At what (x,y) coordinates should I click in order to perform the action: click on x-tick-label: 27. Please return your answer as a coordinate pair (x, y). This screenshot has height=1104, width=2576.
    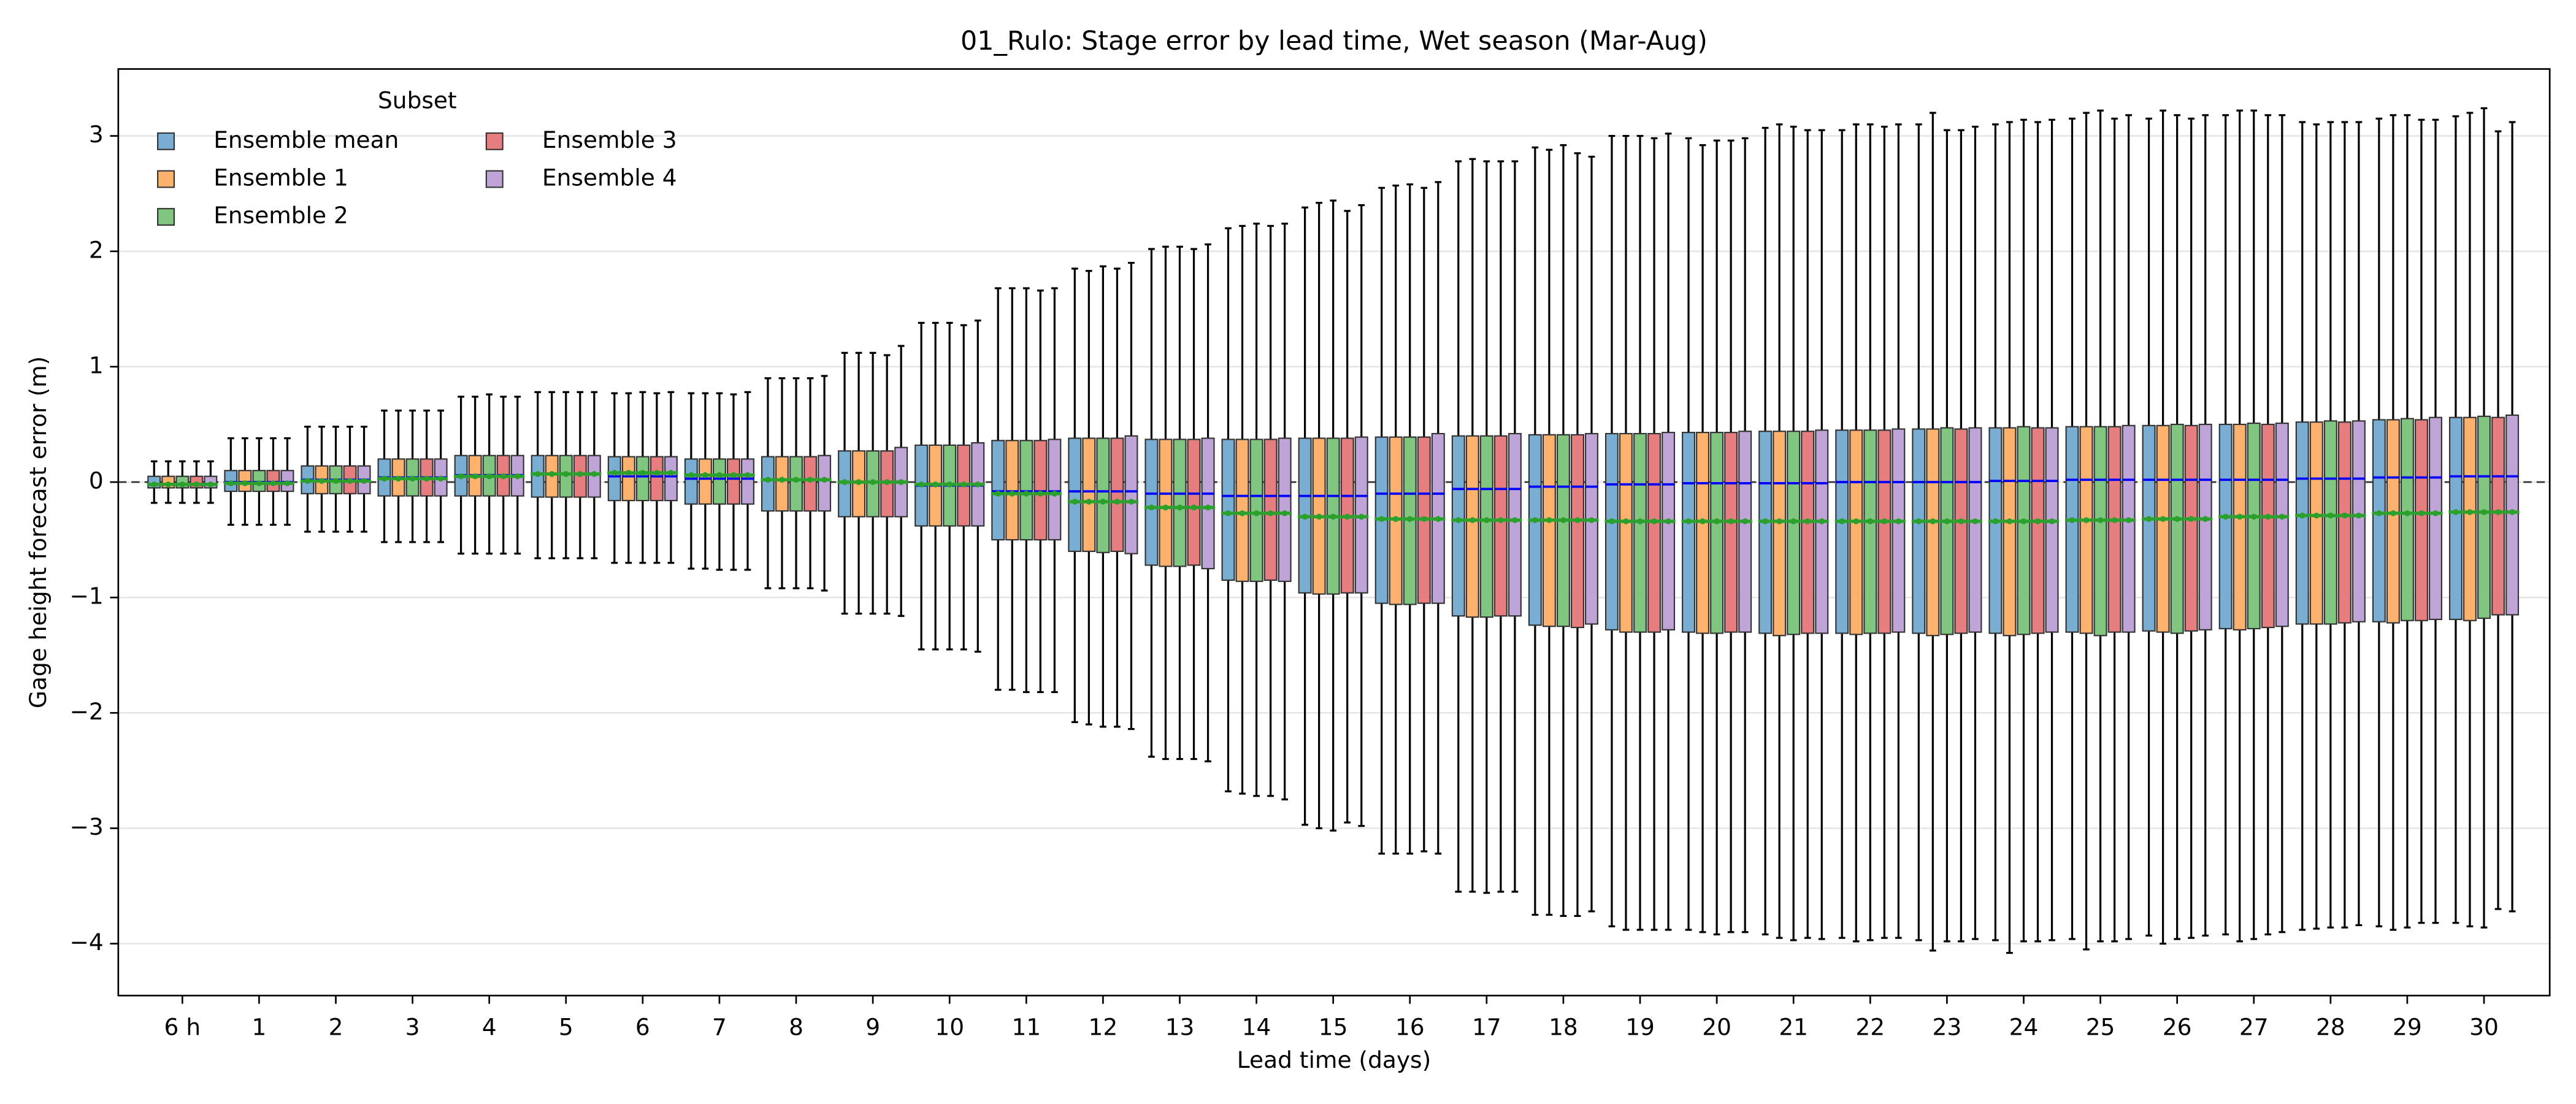
    Looking at the image, I should click on (2254, 1026).